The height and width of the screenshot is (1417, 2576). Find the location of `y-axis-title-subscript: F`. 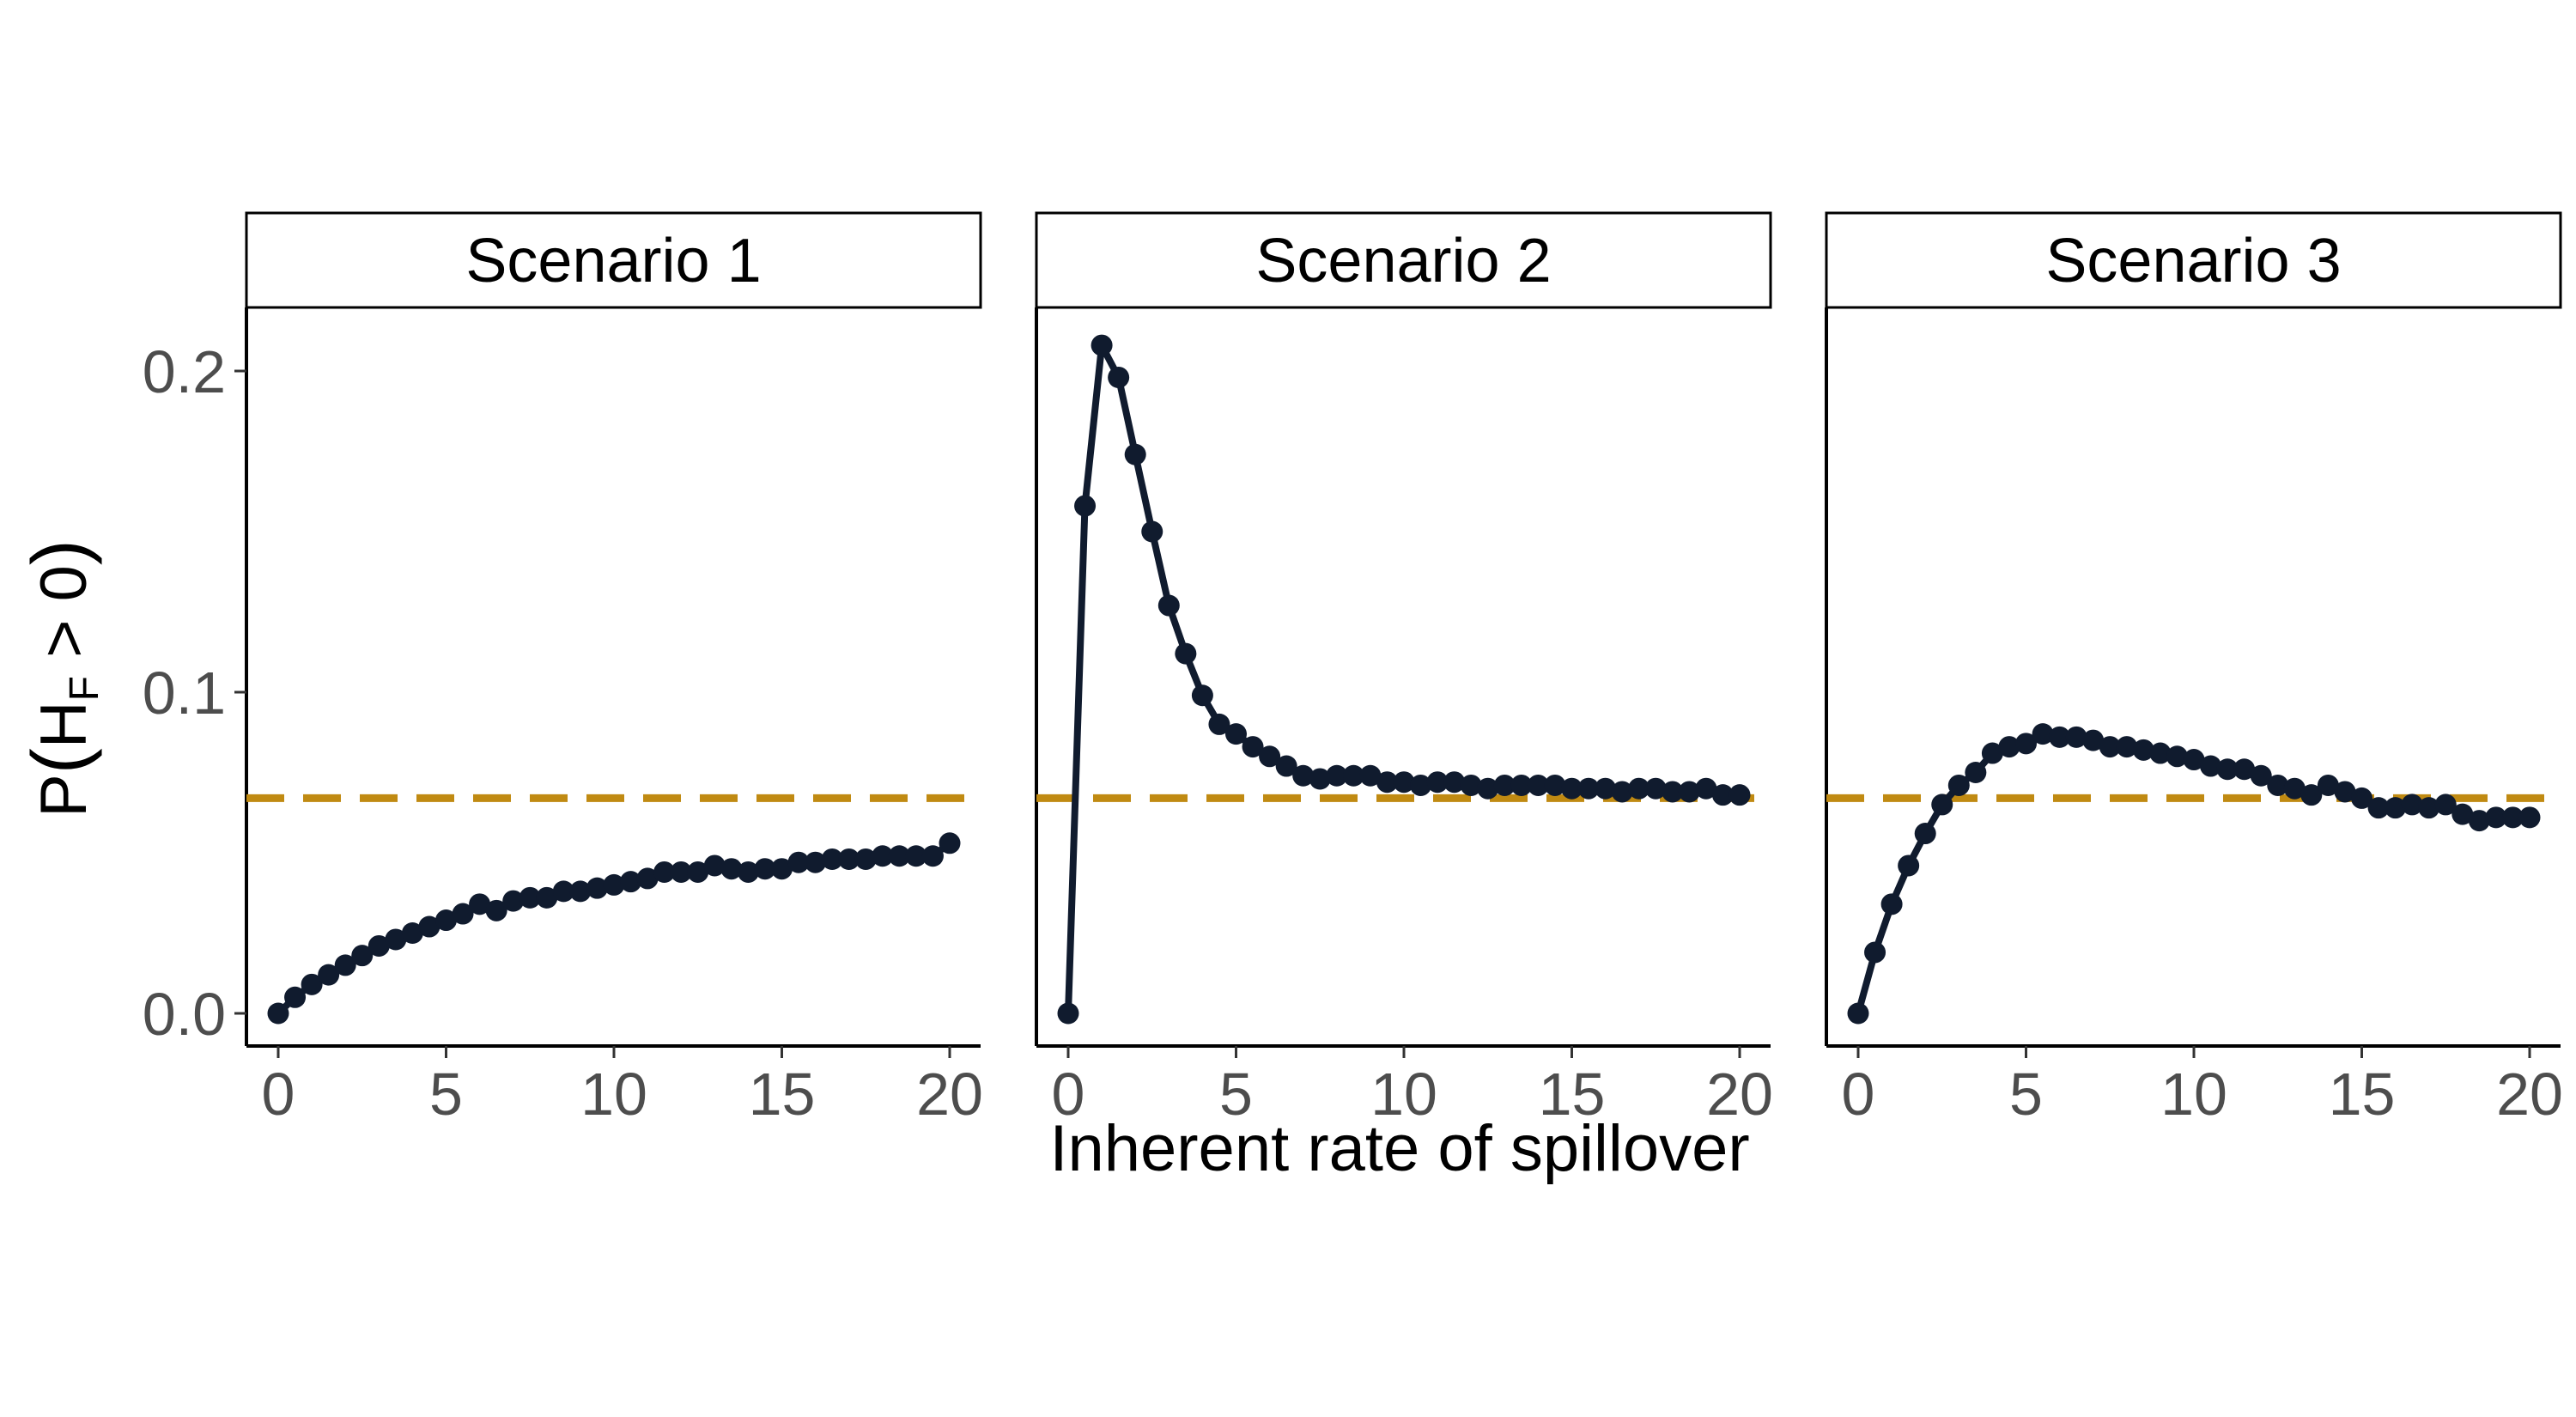

y-axis-title-subscript: F is located at coordinates (85, 688).